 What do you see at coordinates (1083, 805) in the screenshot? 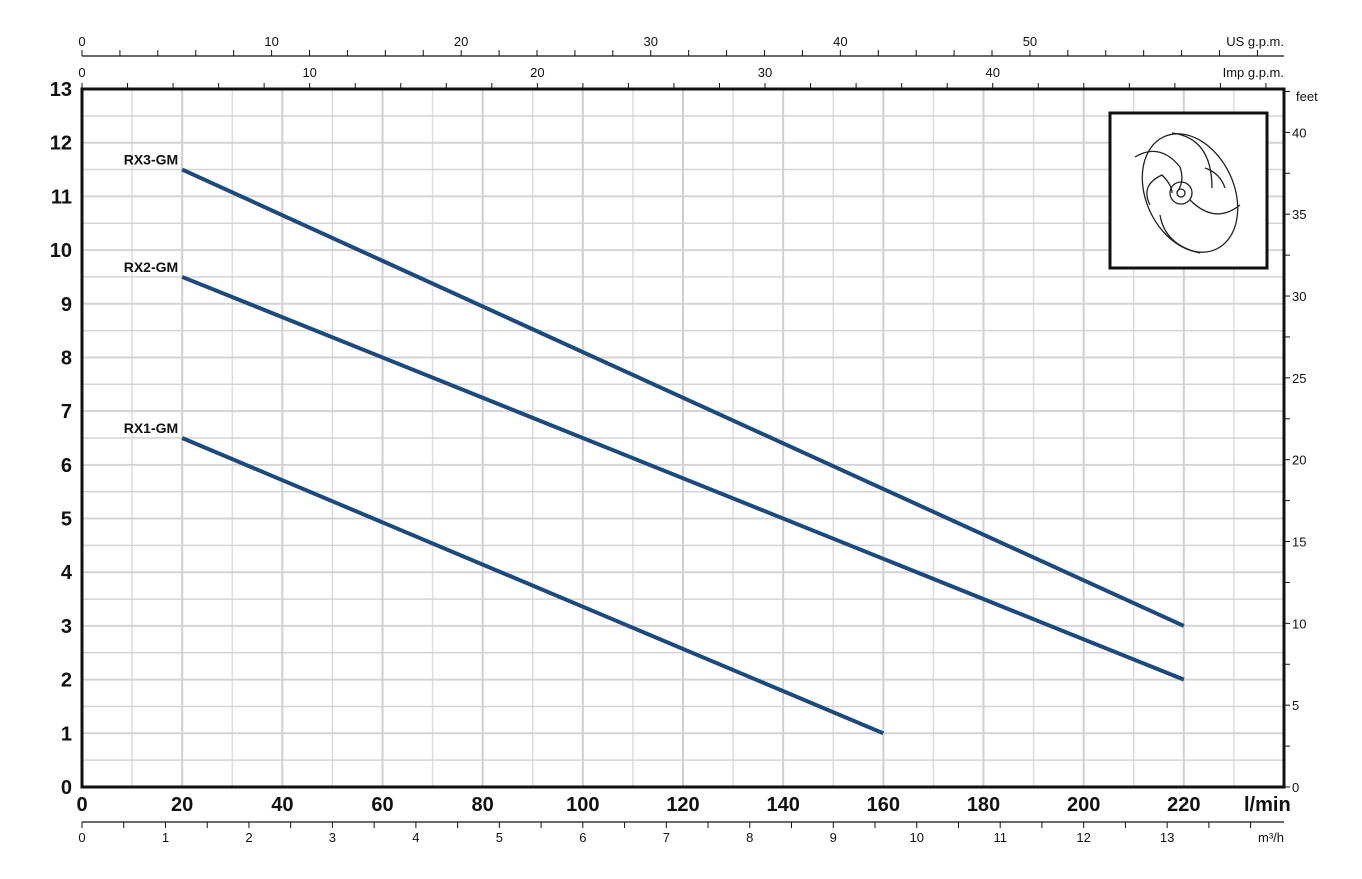
I see `x-tick-label: 200` at bounding box center [1083, 805].